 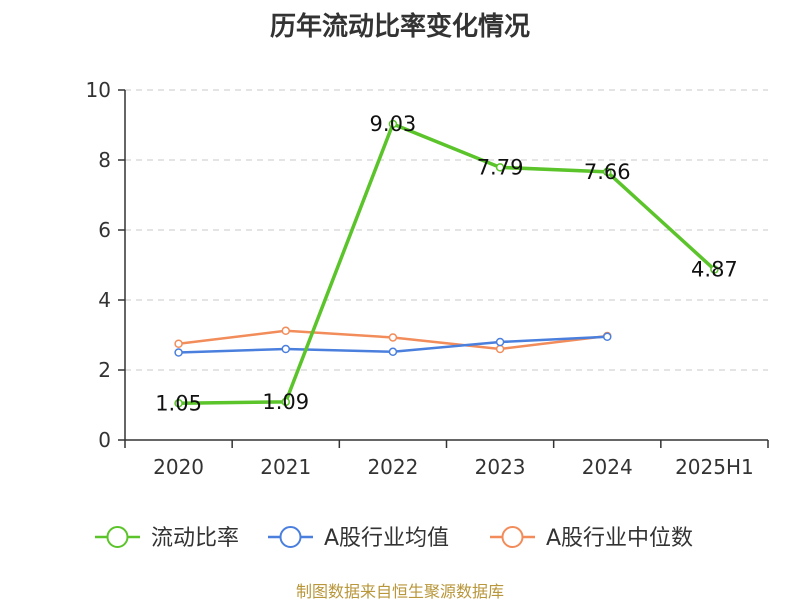 What do you see at coordinates (104, 370) in the screenshot?
I see `y-tick-label: 2` at bounding box center [104, 370].